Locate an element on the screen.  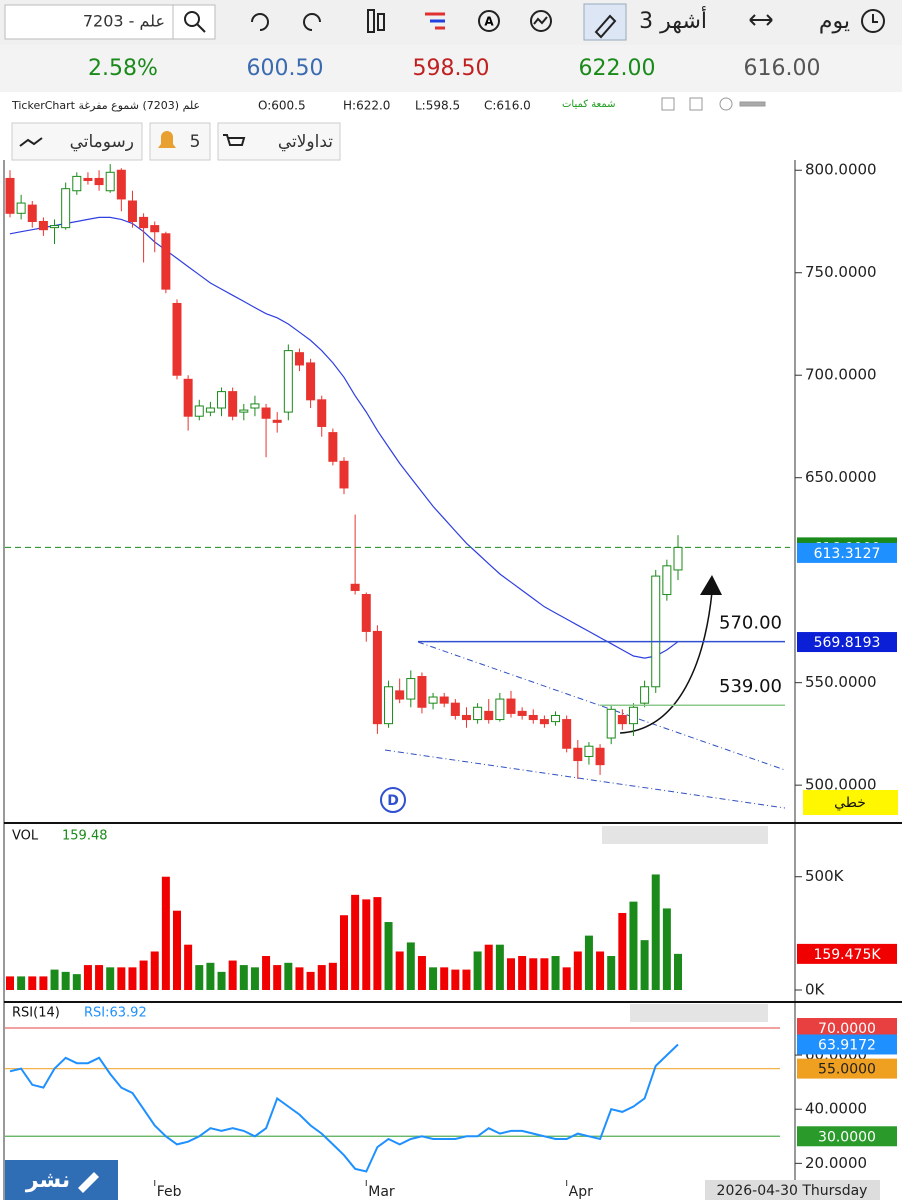
drawing-type-text: خطي is located at coordinates (850, 803).